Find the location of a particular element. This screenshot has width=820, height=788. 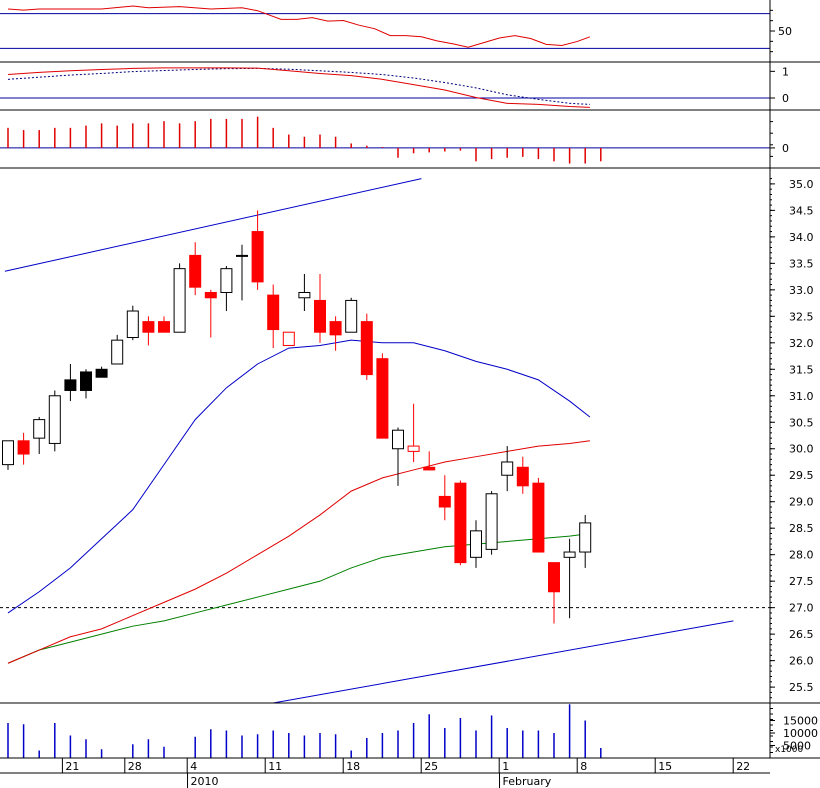

price-tick-label: 33.5 is located at coordinates (801, 263).